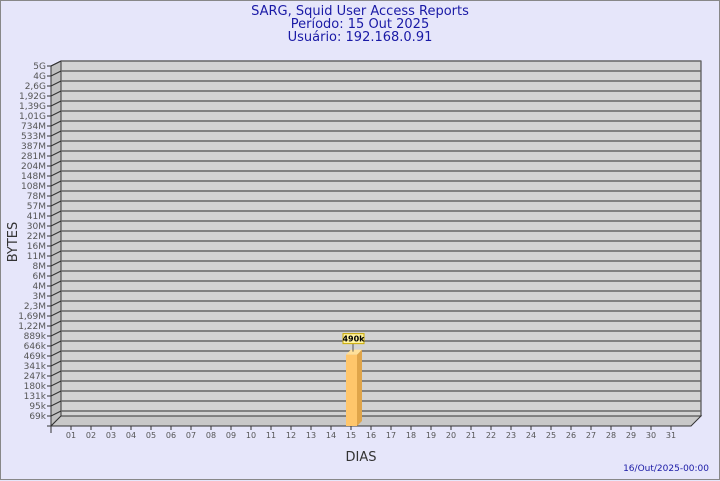 The image size is (720, 481). I want to click on y-tick-label: 57M, so click(36, 207).